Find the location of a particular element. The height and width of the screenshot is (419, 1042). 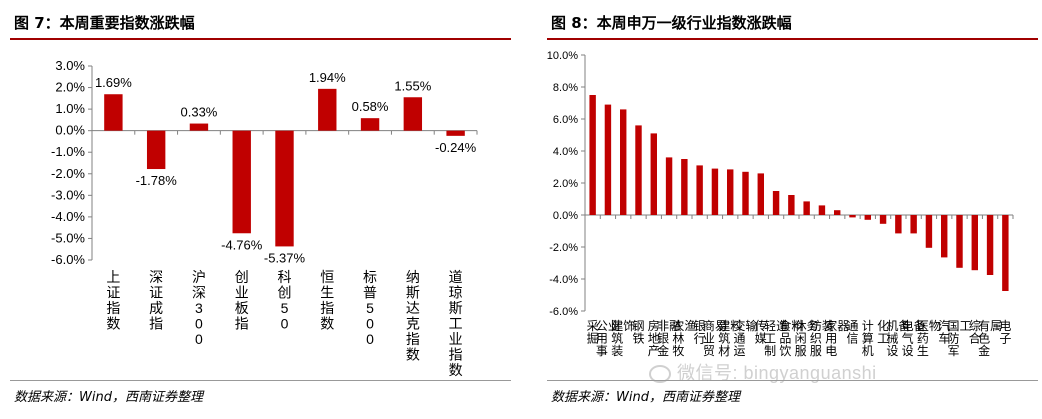

bar-银行 is located at coordinates (699, 190).